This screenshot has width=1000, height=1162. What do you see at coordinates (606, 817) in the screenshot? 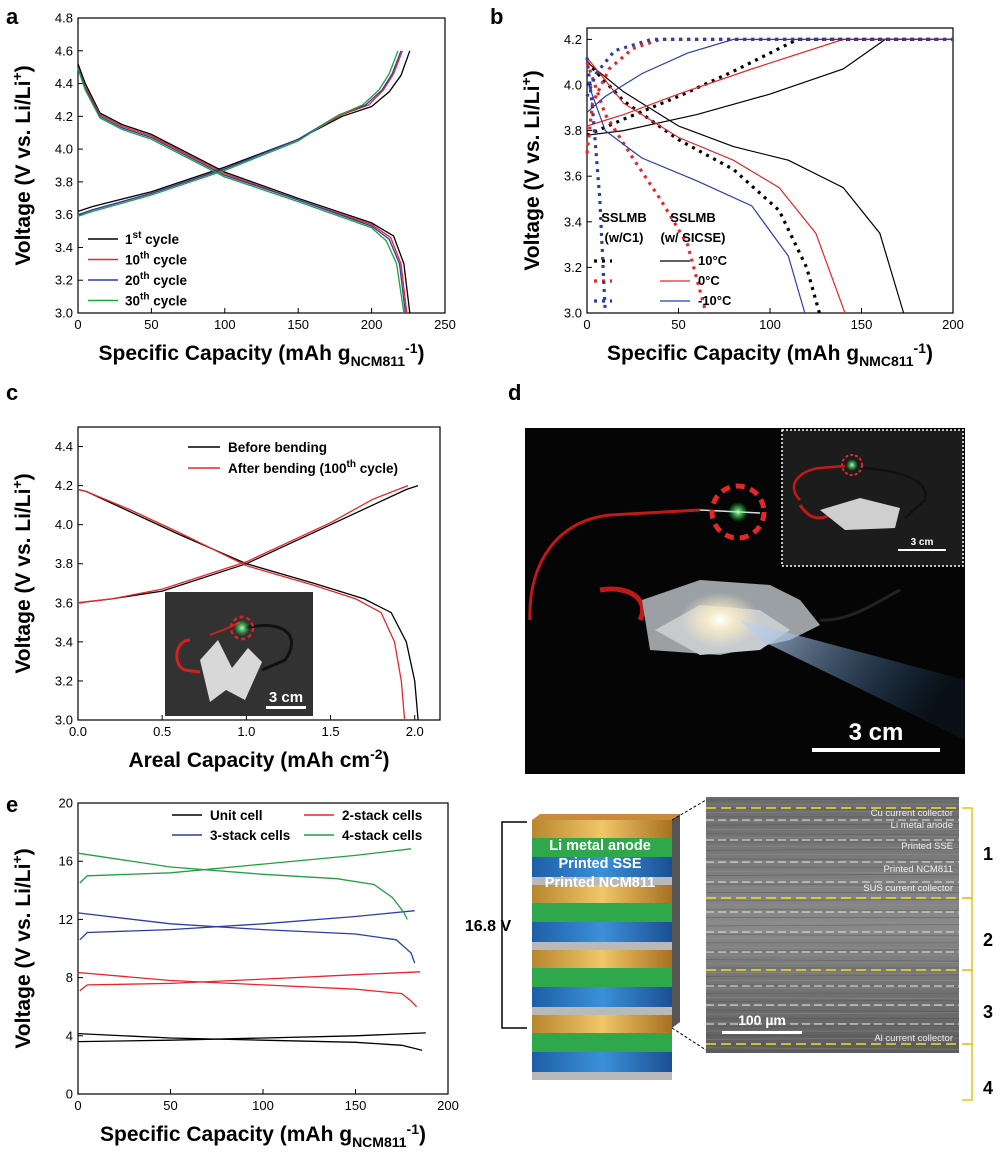
I see `block-top-face` at bounding box center [606, 817].